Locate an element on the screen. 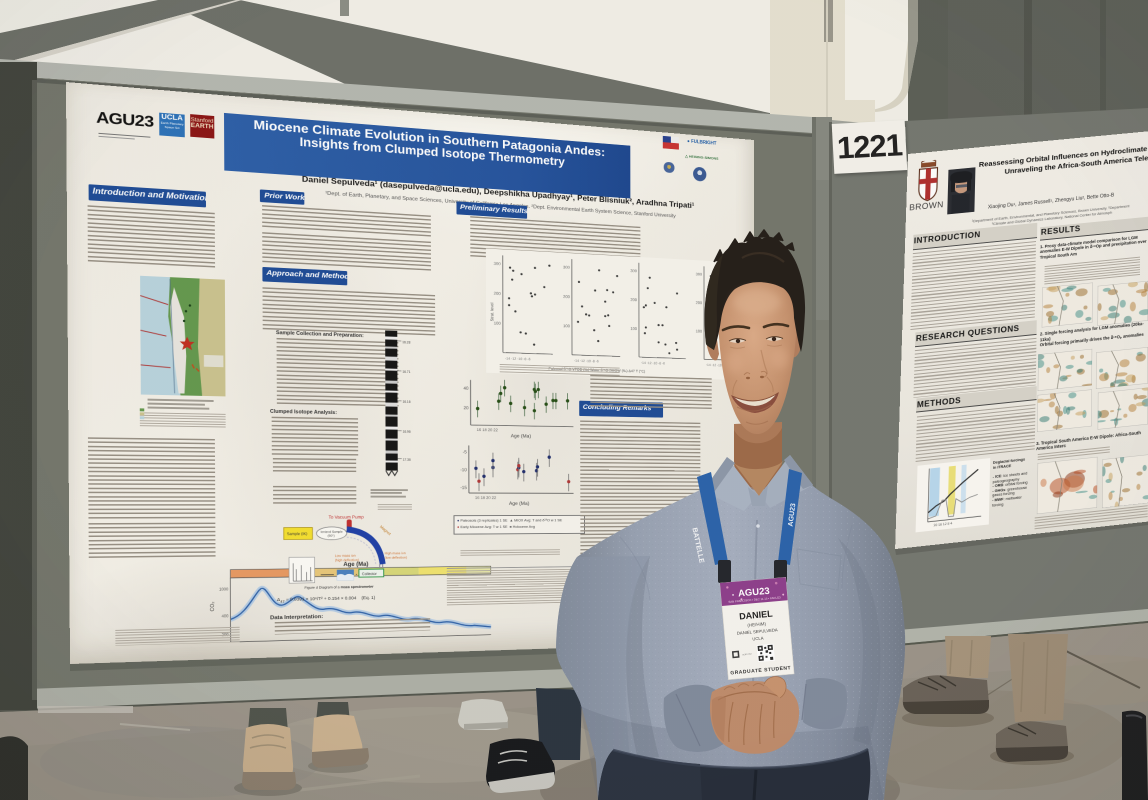 The width and height of the screenshot is (1148, 800). svg-text: Collector is located at coordinates (369, 574).